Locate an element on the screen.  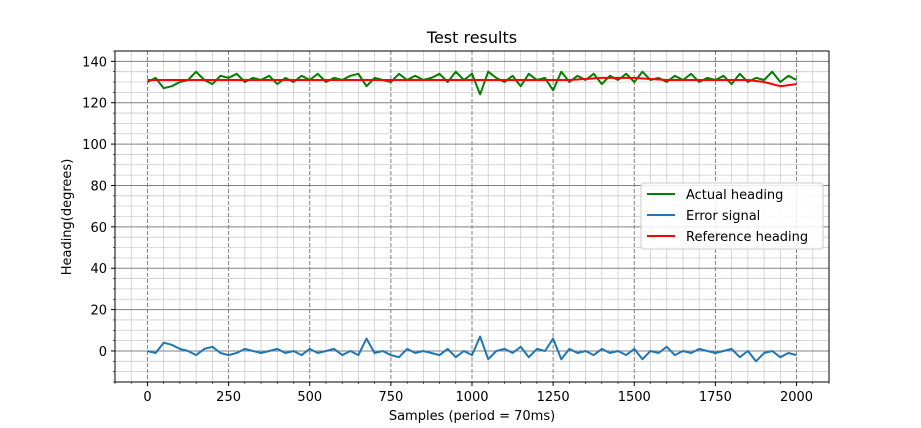
x-tick-label: 1750 is located at coordinates (715, 397).